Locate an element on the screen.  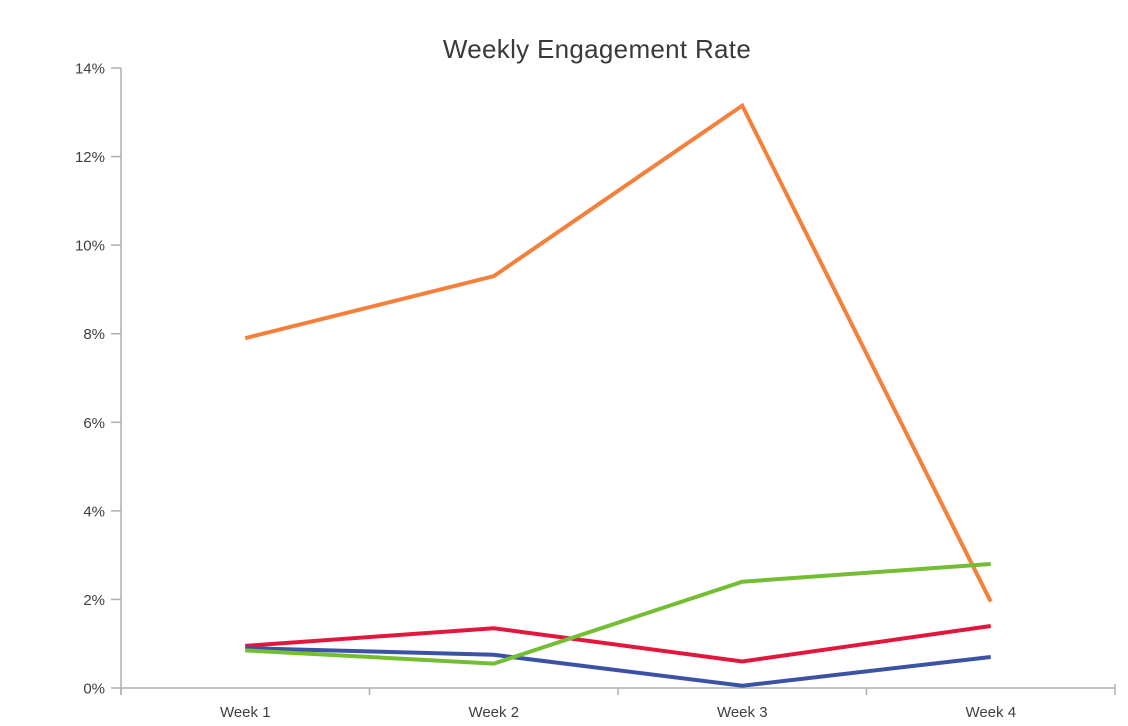
y-tick-label: 6% is located at coordinates (94, 423).